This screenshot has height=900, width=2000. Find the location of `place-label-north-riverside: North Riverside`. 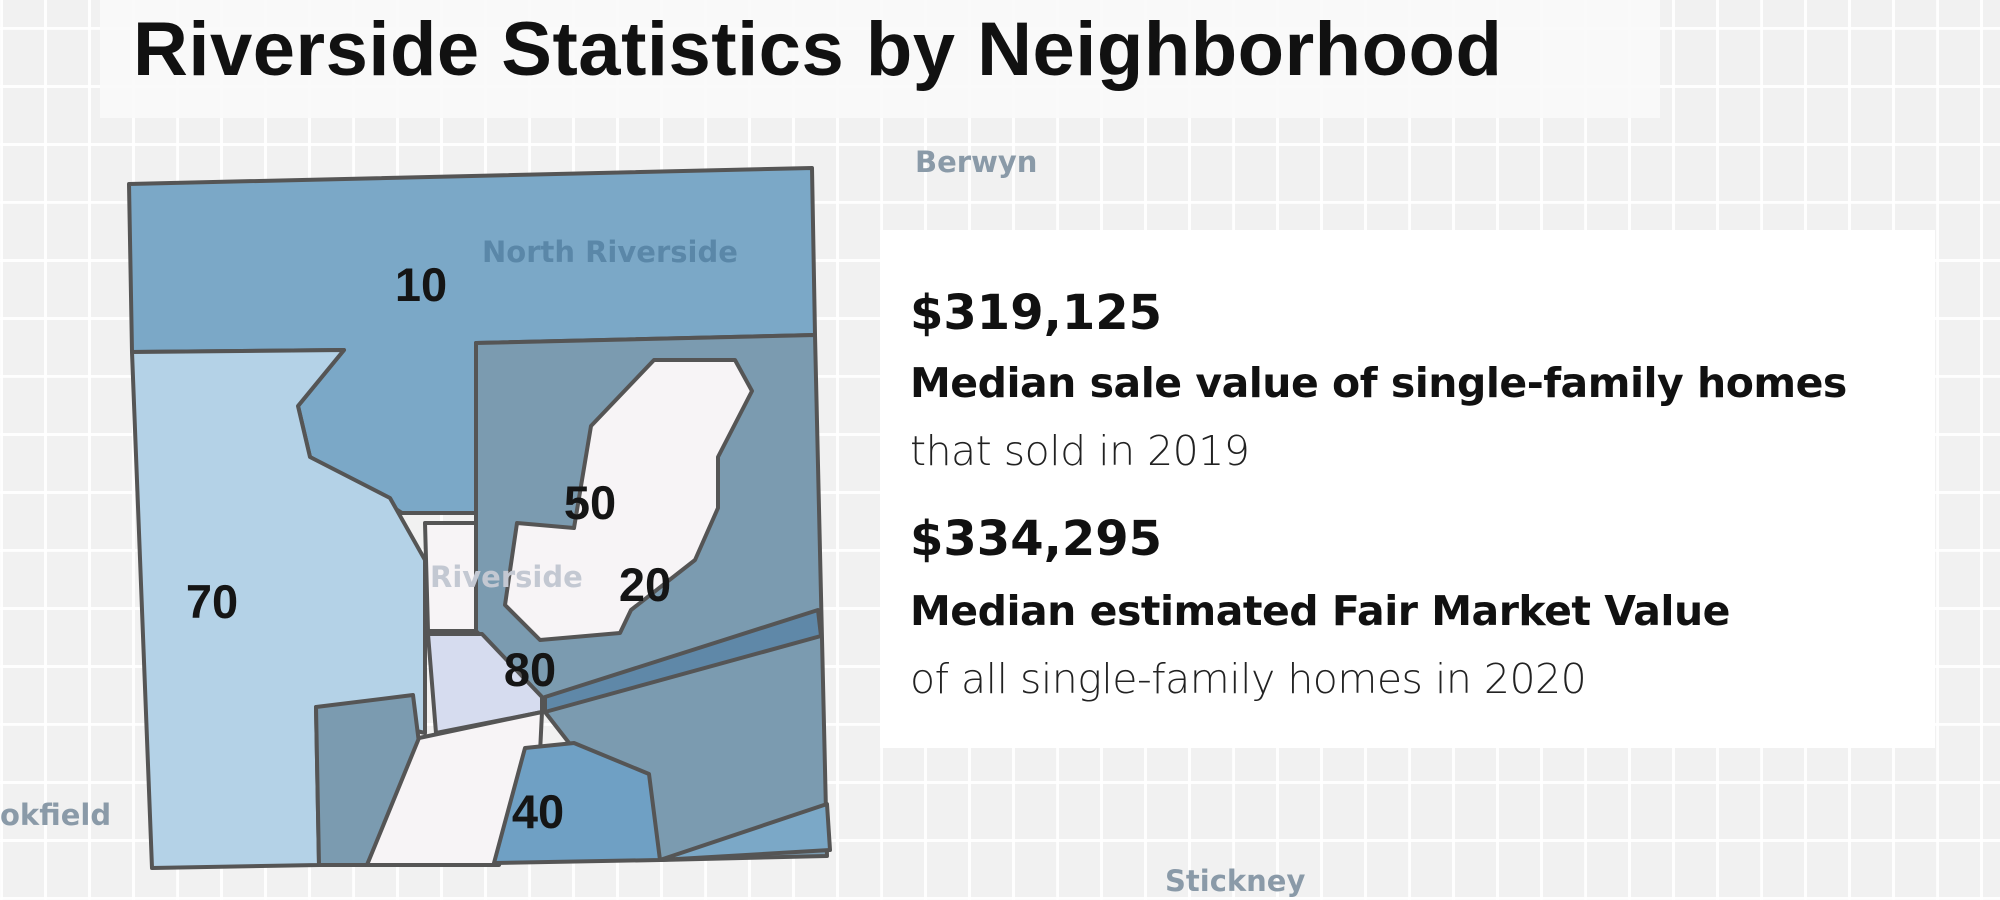

place-label-north-riverside: North Riverside is located at coordinates (610, 252).